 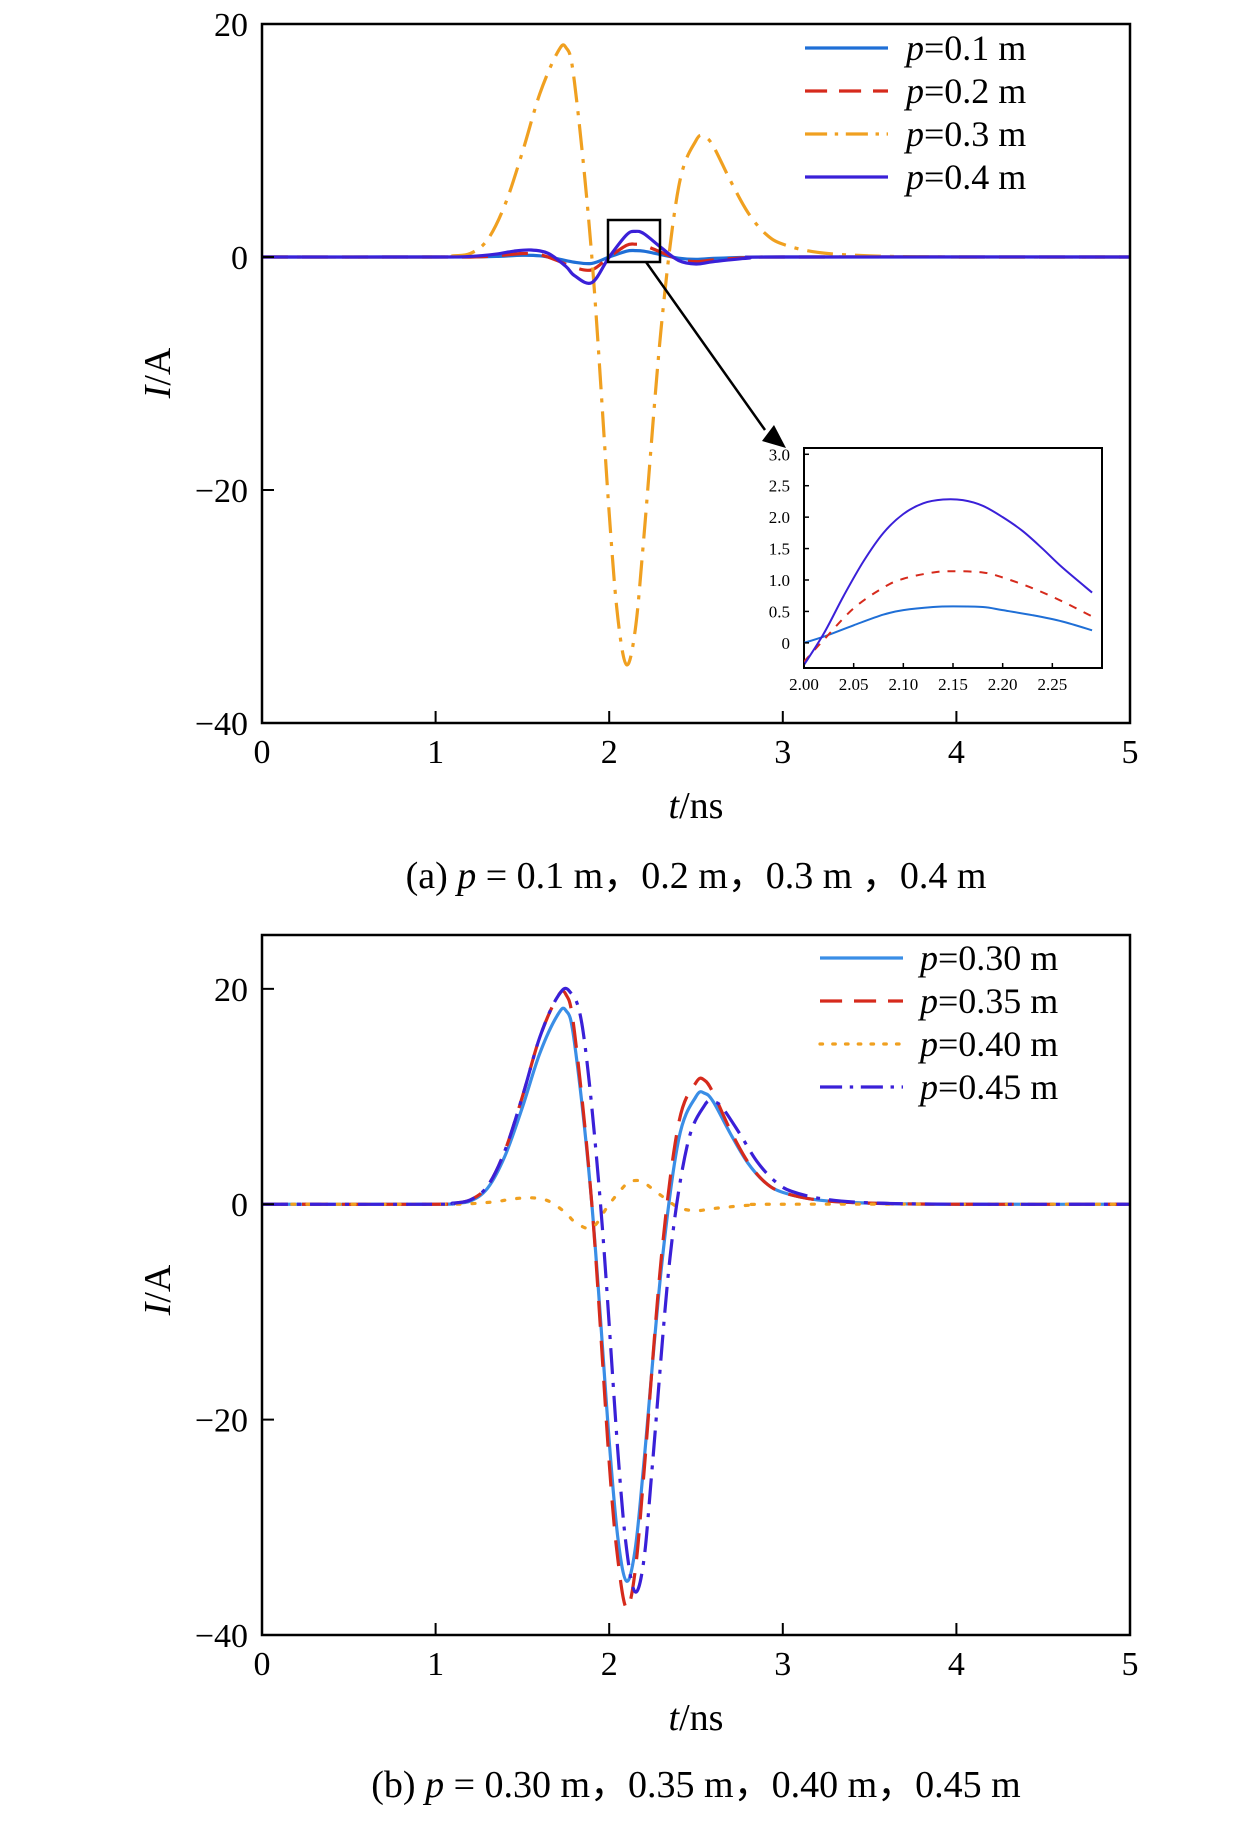 I want to click on inset-x-tick-label: 2.15, so click(x=953, y=684).